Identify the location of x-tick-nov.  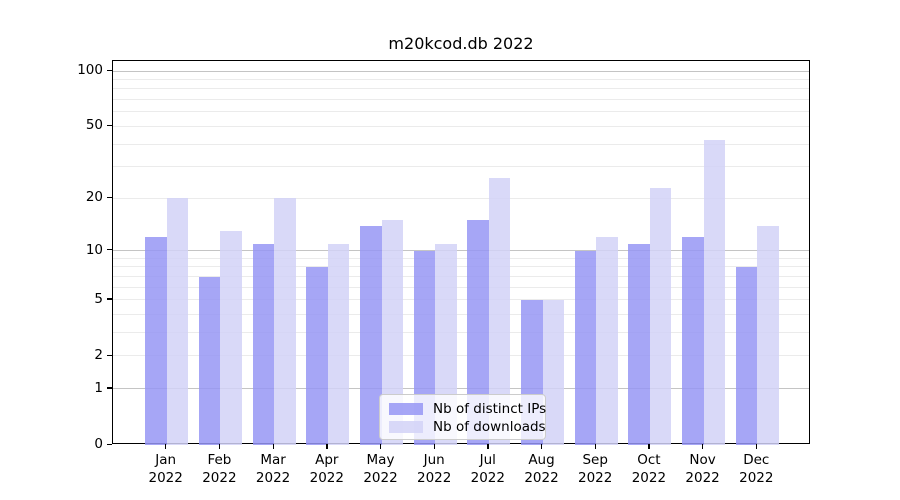
(703, 446).